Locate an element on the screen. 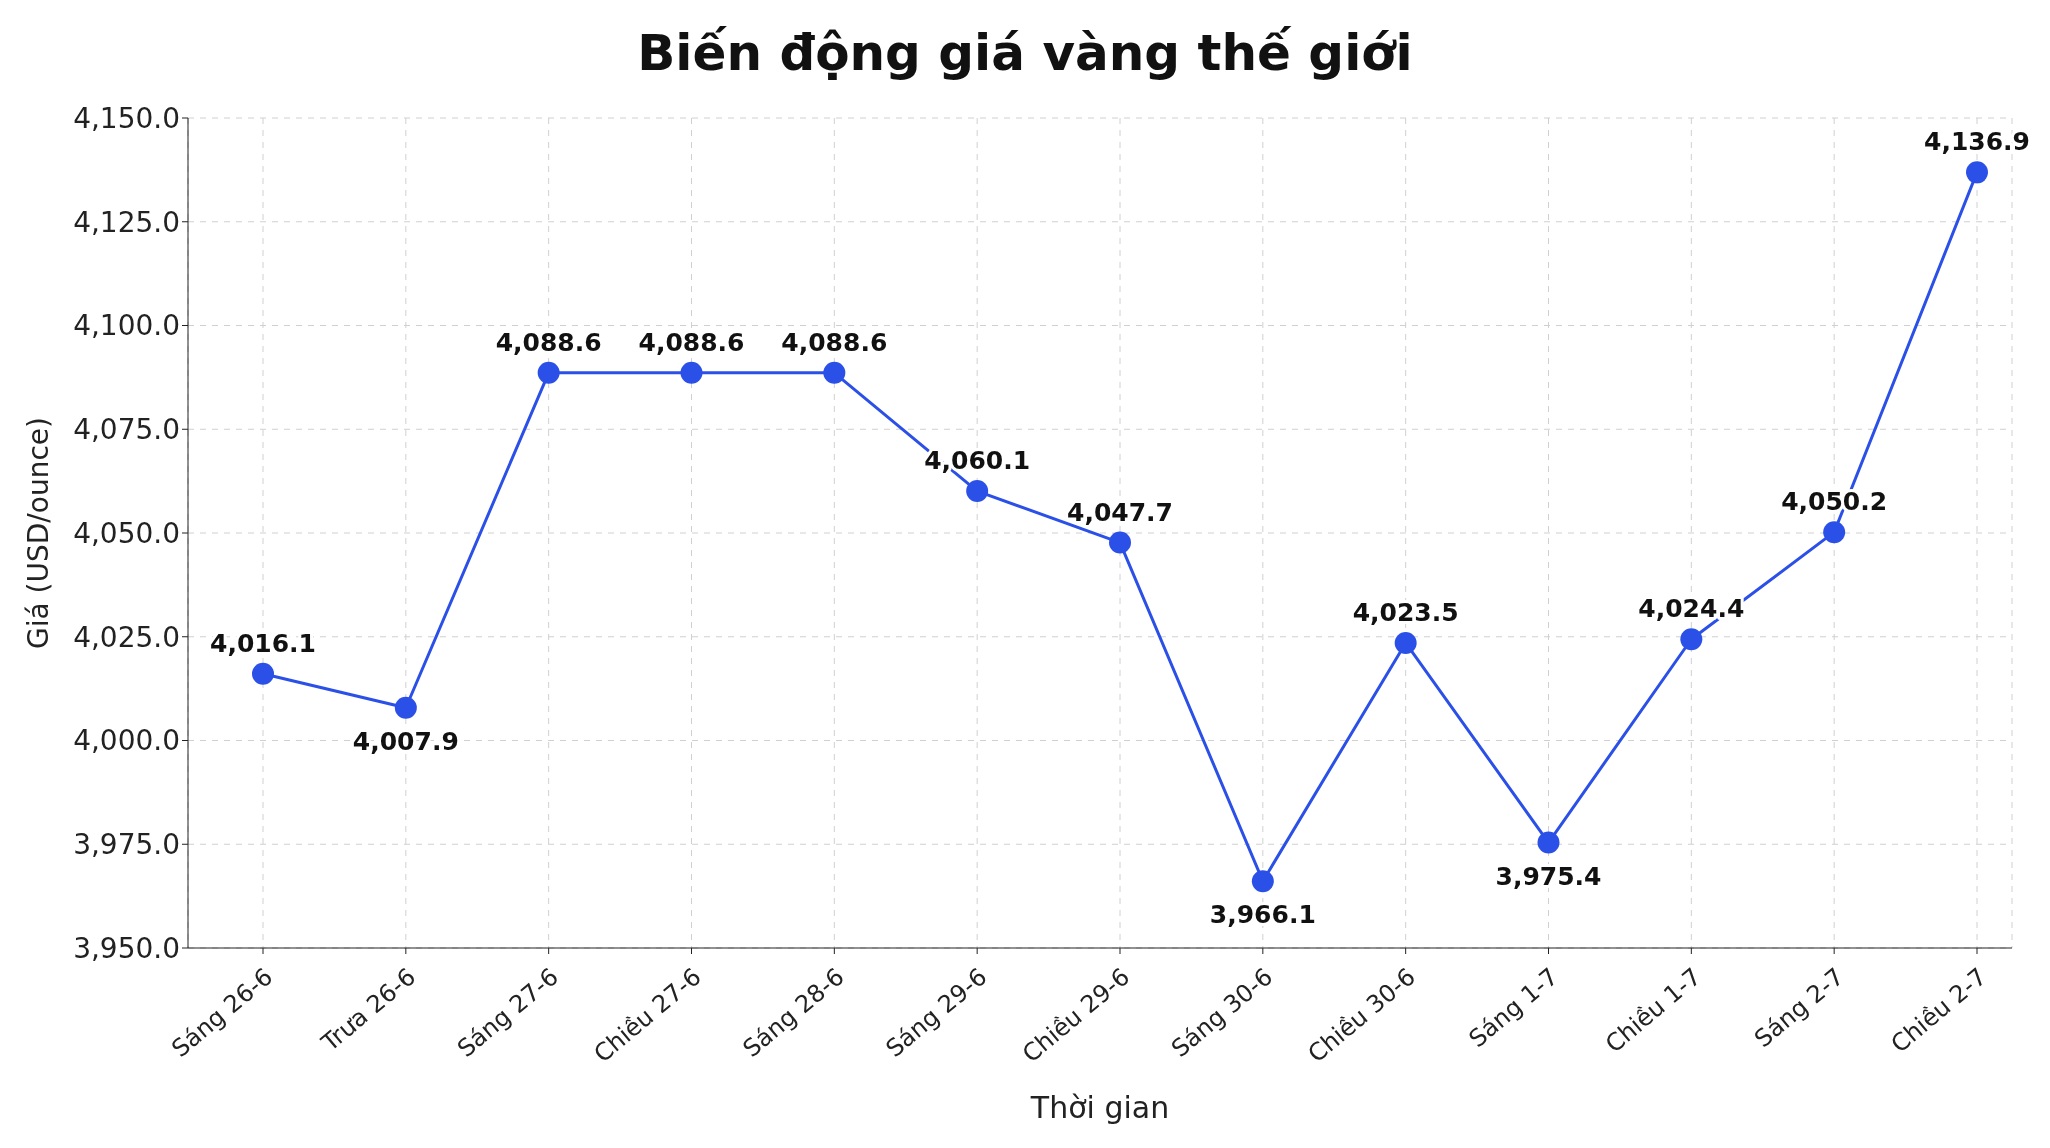 This screenshot has height=1148, width=2050. data-label: 3,966.1 is located at coordinates (1262, 915).